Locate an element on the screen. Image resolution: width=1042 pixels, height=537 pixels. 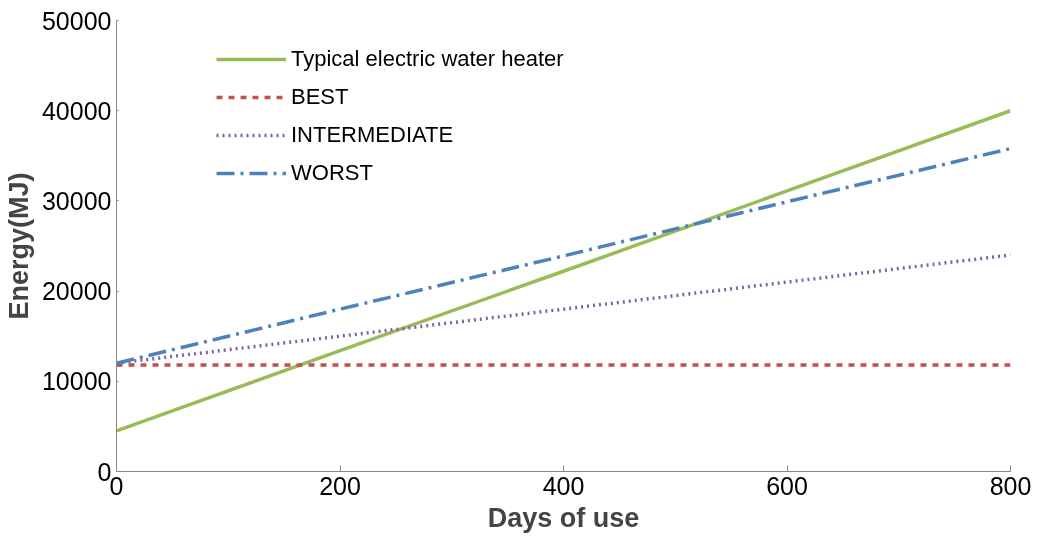
y-tick-label: 40000 is located at coordinates (76, 110).